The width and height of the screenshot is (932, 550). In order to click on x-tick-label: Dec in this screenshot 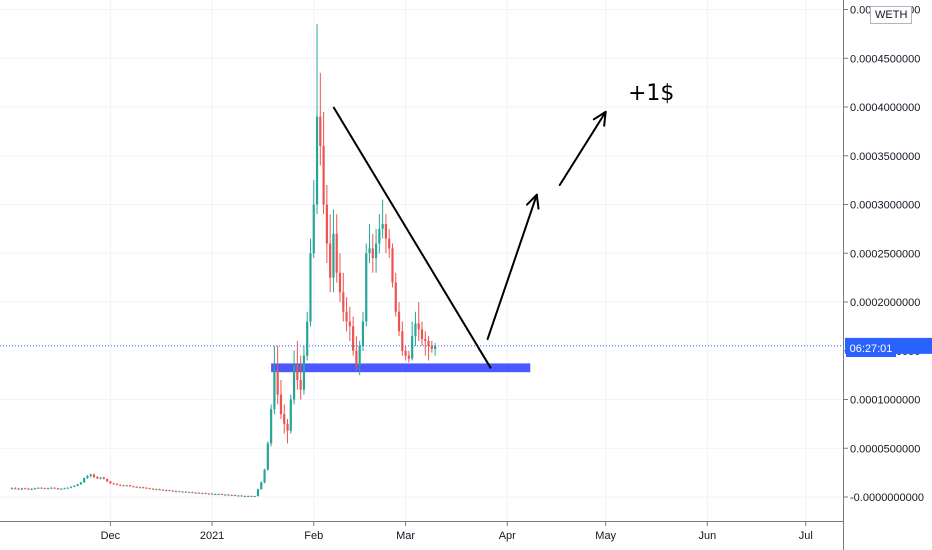, I will do `click(111, 536)`.